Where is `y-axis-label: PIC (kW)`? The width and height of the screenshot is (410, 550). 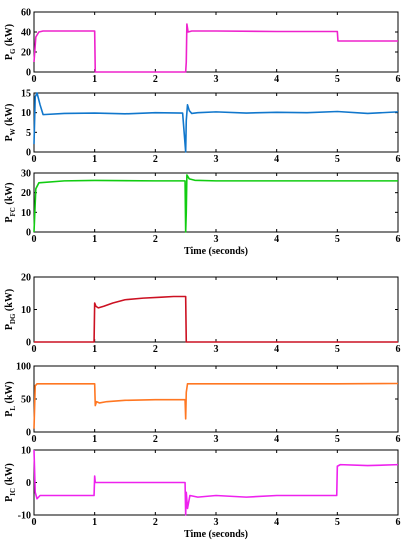 y-axis-label: PIC (kW) is located at coordinates (10, 482).